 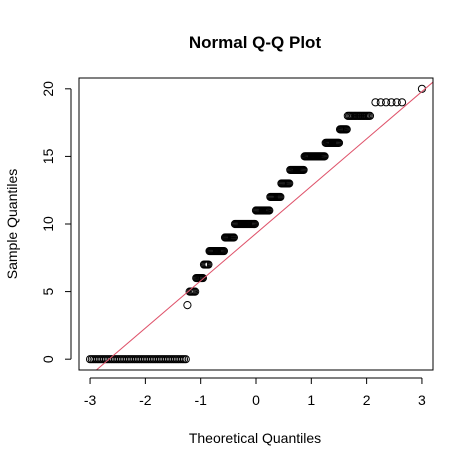 I want to click on x-tick-label: -3, so click(x=90, y=400).